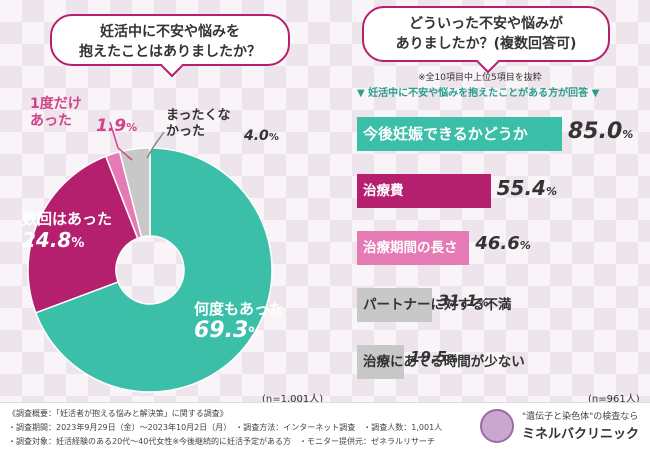 The width and height of the screenshot is (650, 450). What do you see at coordinates (551, 191) in the screenshot?
I see `bar-value-2-unit: %` at bounding box center [551, 191].